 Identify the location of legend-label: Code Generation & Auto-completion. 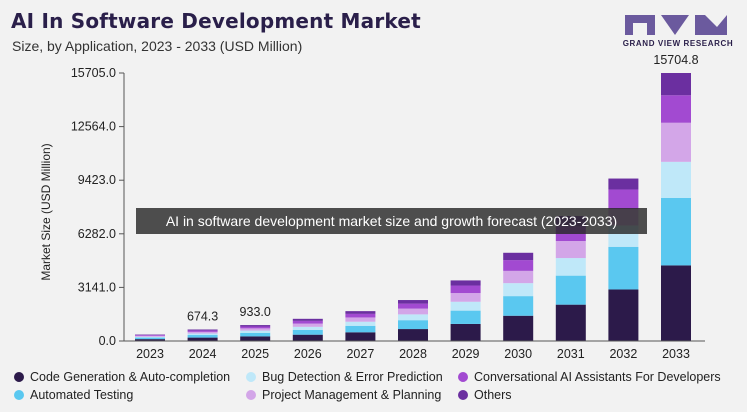
(130, 377).